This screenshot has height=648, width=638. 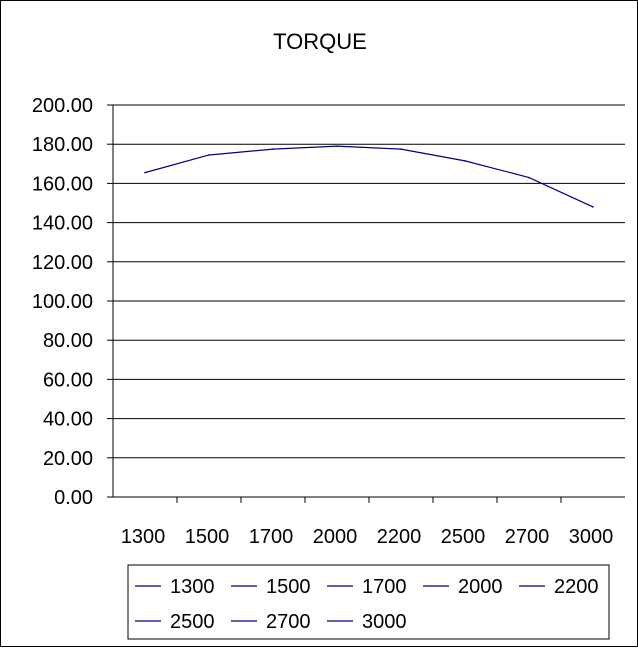 I want to click on x-tick-label: 1300, so click(x=143, y=537).